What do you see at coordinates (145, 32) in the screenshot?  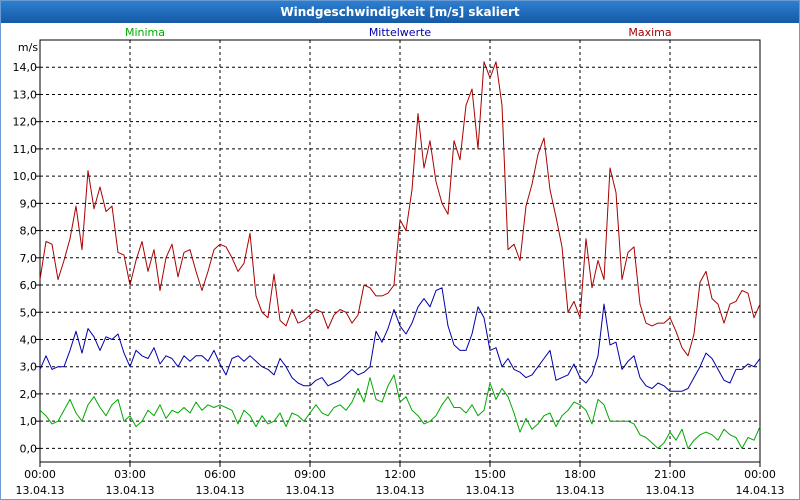 I see `legend-item-minima: Minima` at bounding box center [145, 32].